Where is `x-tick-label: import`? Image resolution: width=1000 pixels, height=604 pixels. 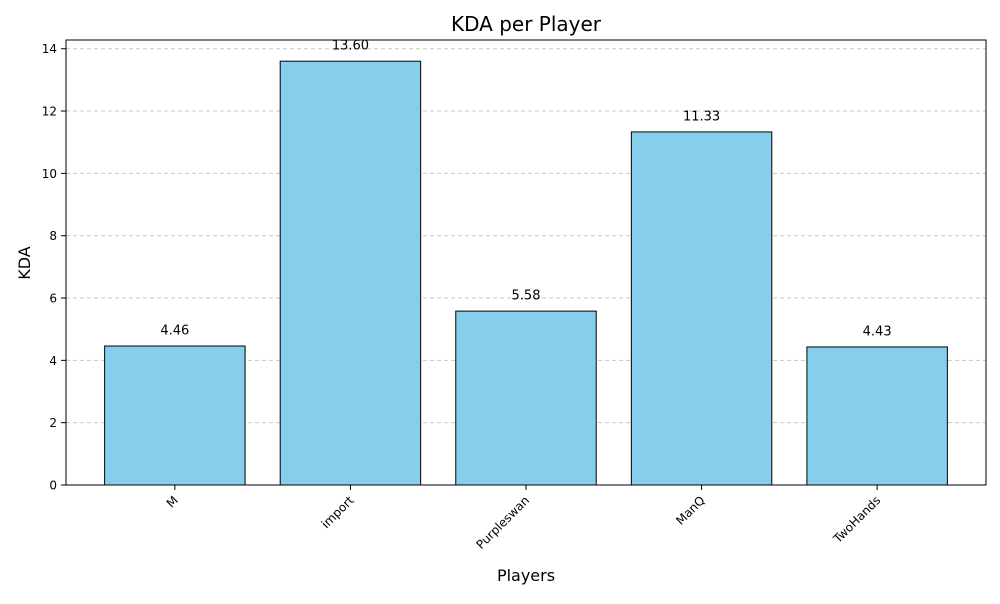 x-tick-label: import is located at coordinates (338, 512).